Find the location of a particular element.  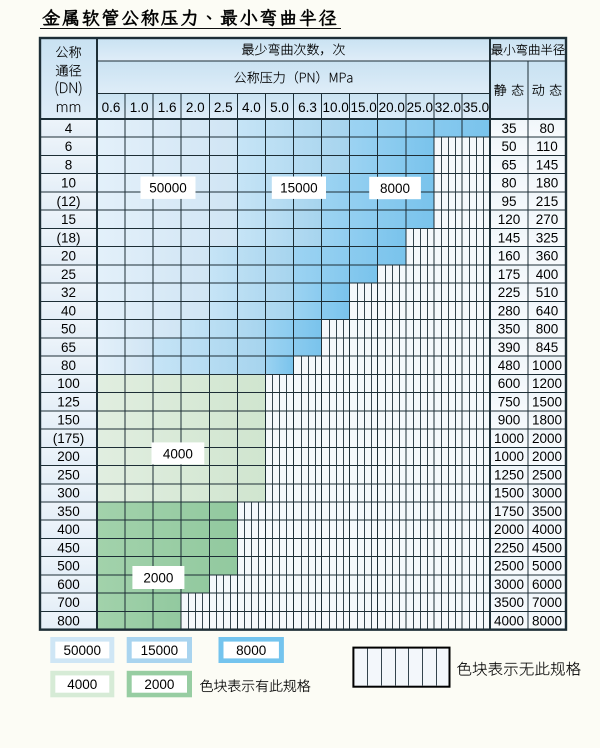

svg-text: 10 is located at coordinates (68, 183).